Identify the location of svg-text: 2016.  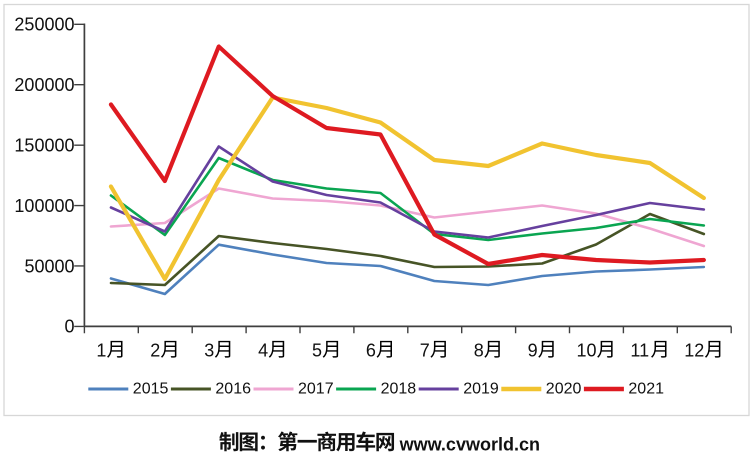
(233, 389).